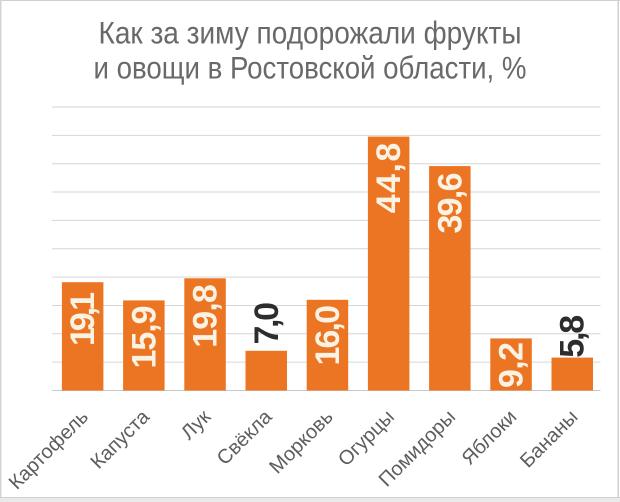 Image resolution: width=620 pixels, height=502 pixels. I want to click on svg-text: 9,2, so click(512, 365).